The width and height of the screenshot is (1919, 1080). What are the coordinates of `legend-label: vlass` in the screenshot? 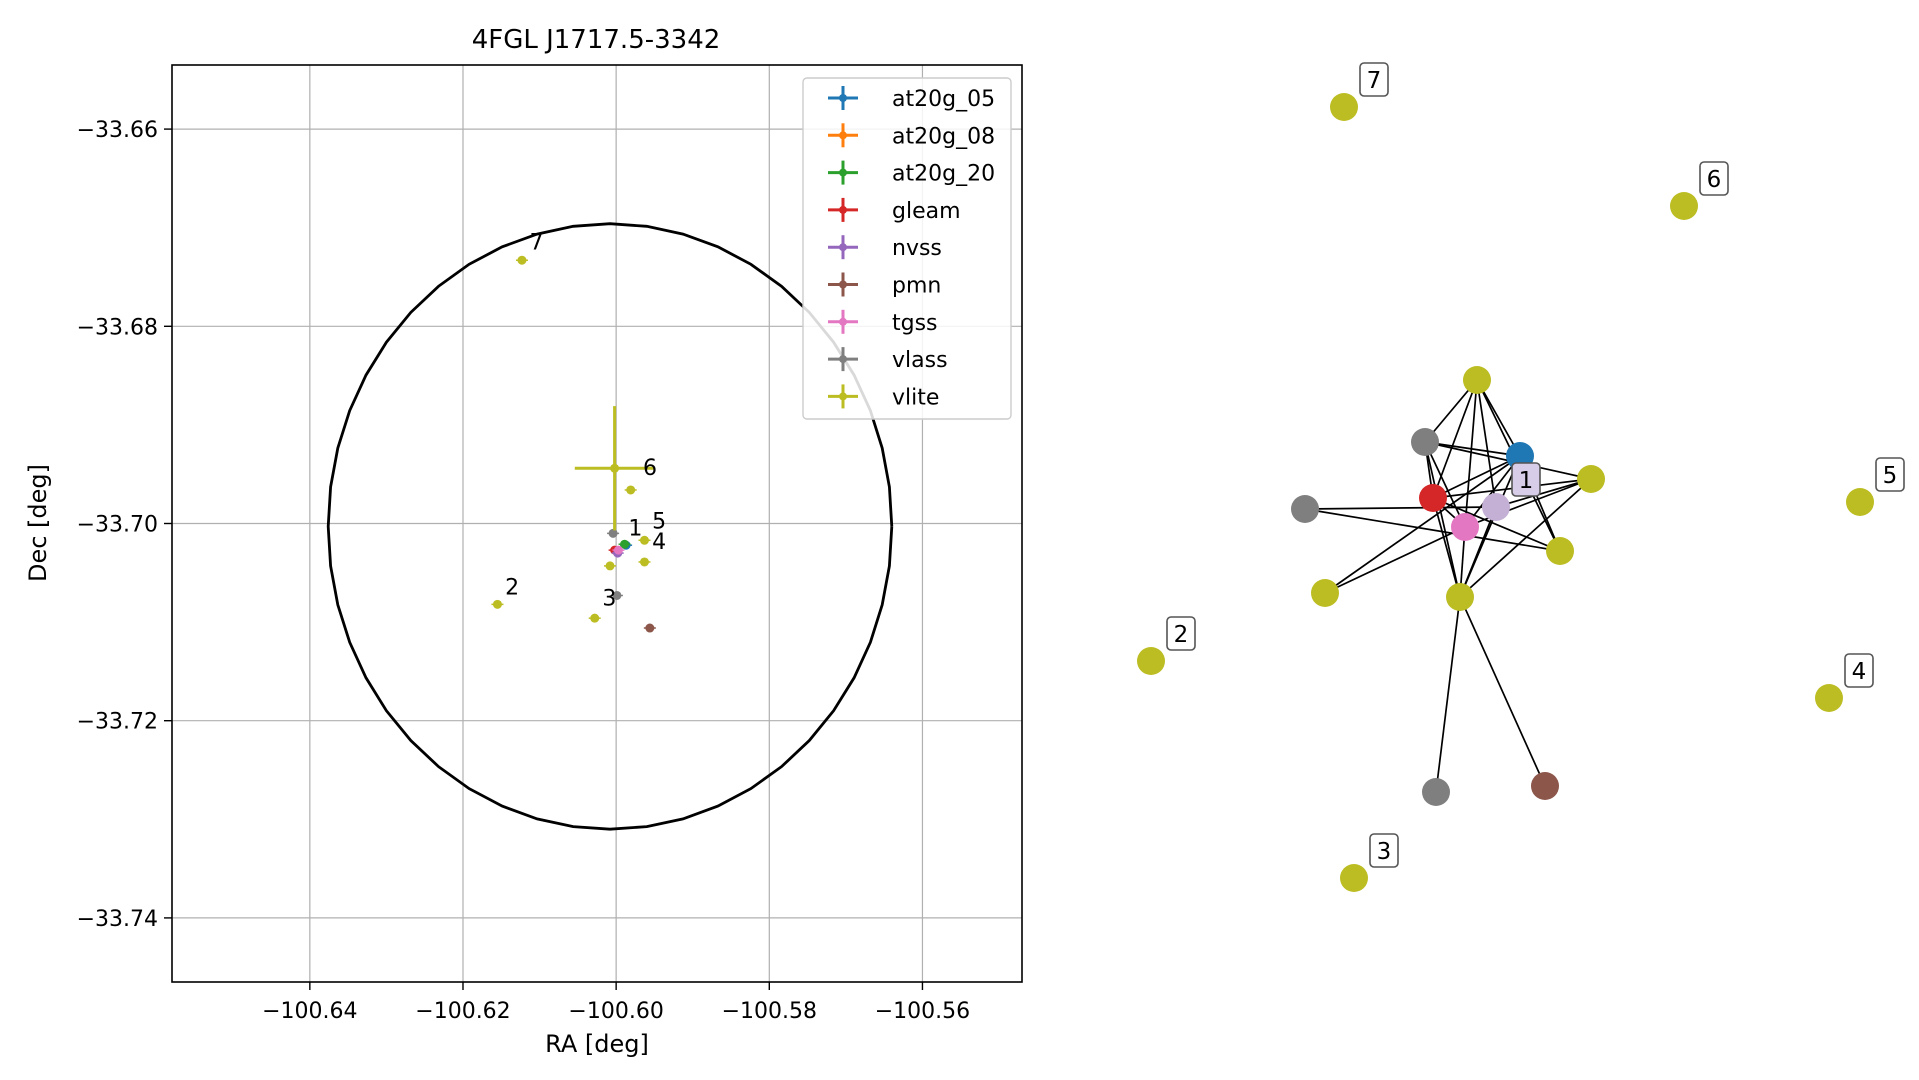 It's located at (920, 360).